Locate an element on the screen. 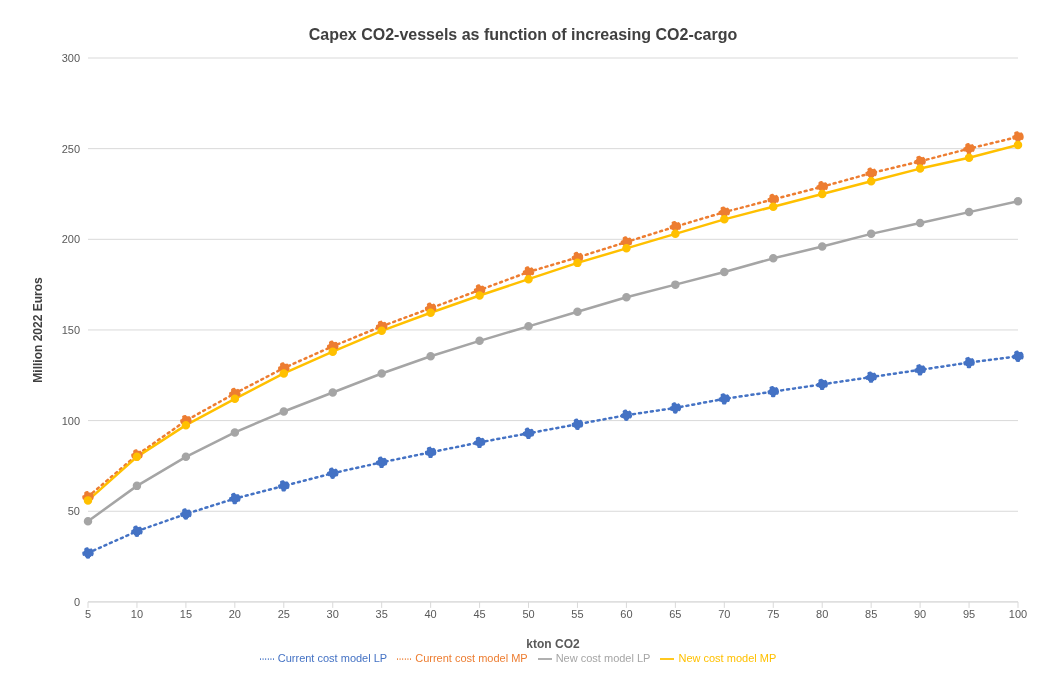 This screenshot has width=1048, height=686. x-tick-label: 5 is located at coordinates (88, 613).